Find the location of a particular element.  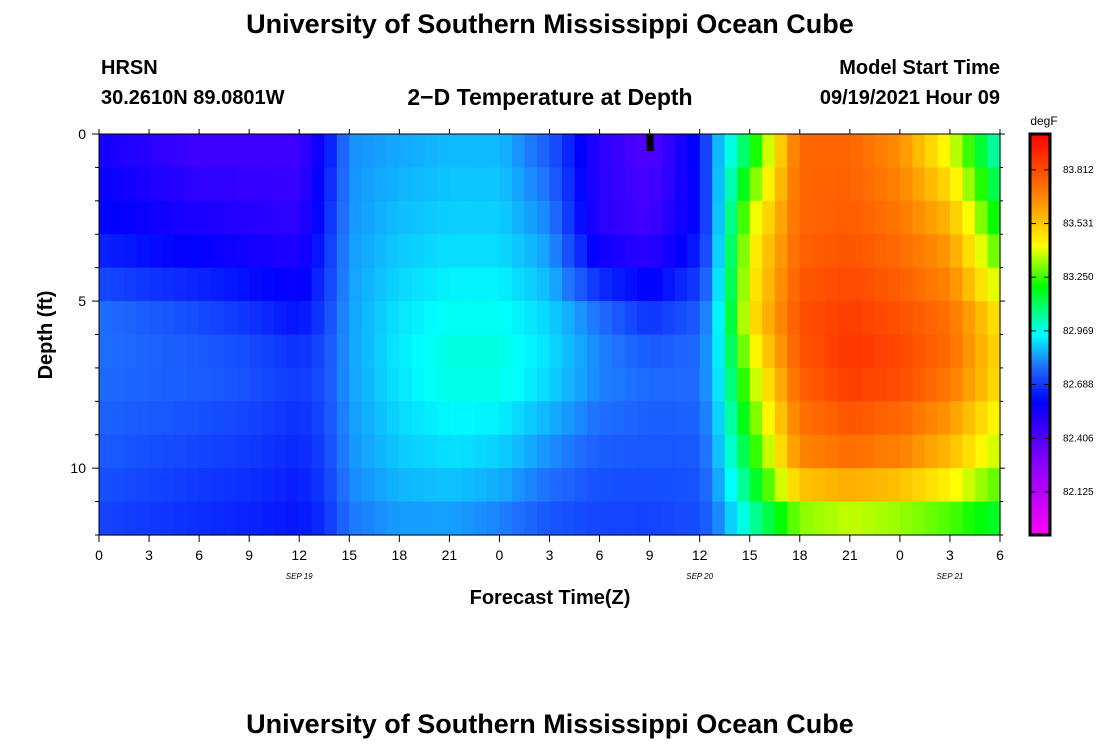

x-tick-label: 6 is located at coordinates (600, 555).